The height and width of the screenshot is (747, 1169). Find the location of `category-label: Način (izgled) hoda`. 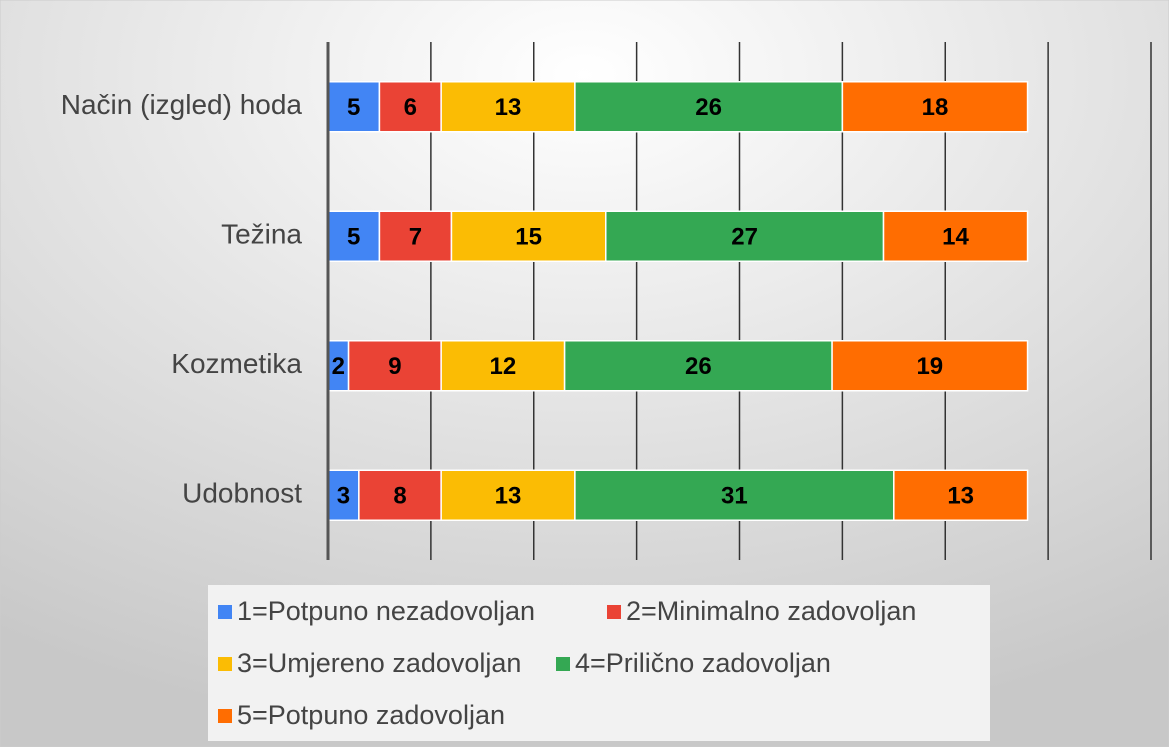

category-label: Način (izgled) hoda is located at coordinates (182, 104).